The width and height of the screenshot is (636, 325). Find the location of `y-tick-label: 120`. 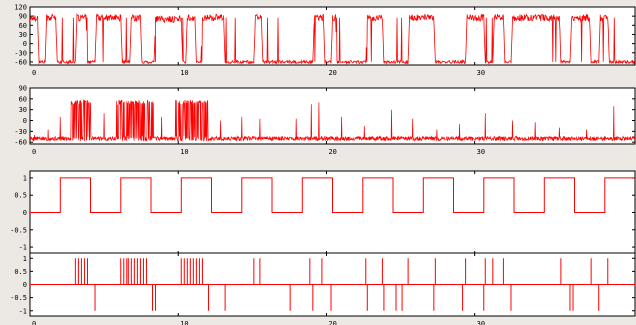

y-tick-label: 120 is located at coordinates (20, 8).